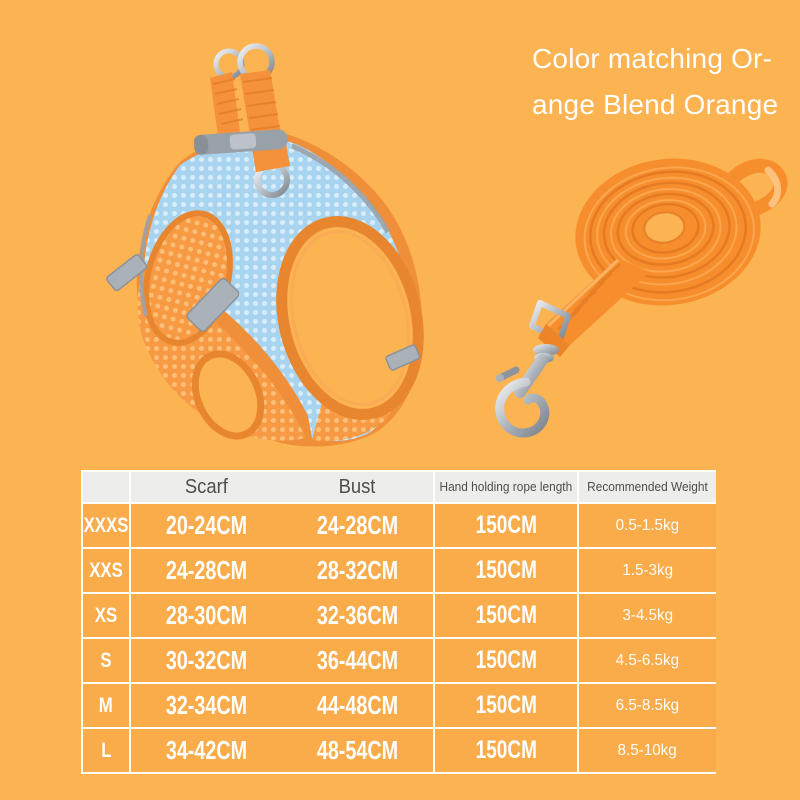  I want to click on row-l-rope: 150CM, so click(506, 750).